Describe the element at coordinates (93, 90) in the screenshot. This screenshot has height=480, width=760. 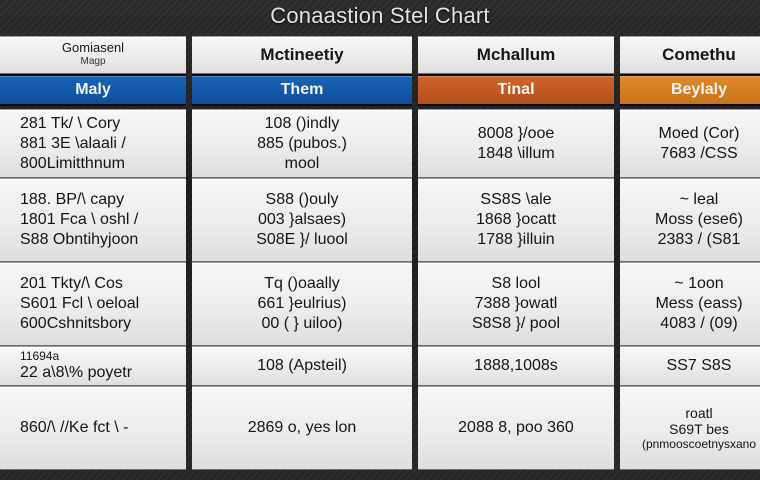
I see `column-band-0: Maly` at that location.